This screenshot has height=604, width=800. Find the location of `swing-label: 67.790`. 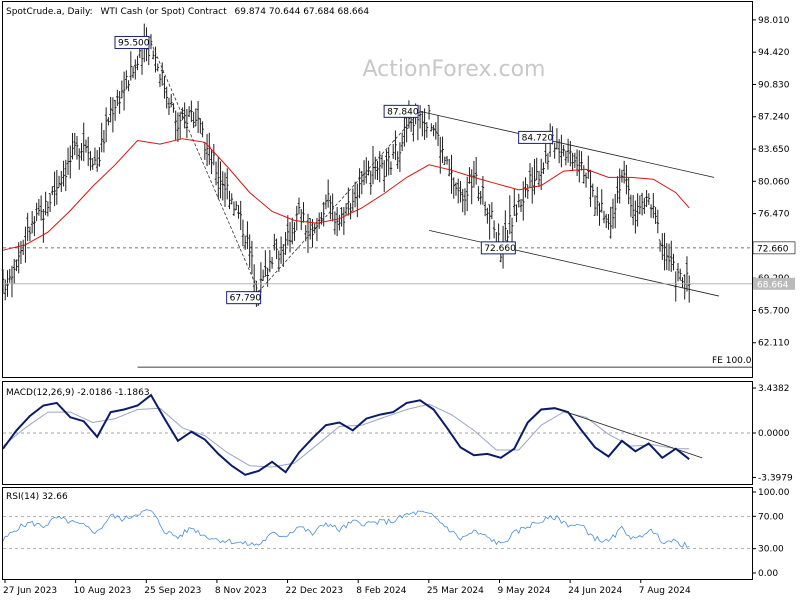

swing-label: 67.790 is located at coordinates (246, 299).